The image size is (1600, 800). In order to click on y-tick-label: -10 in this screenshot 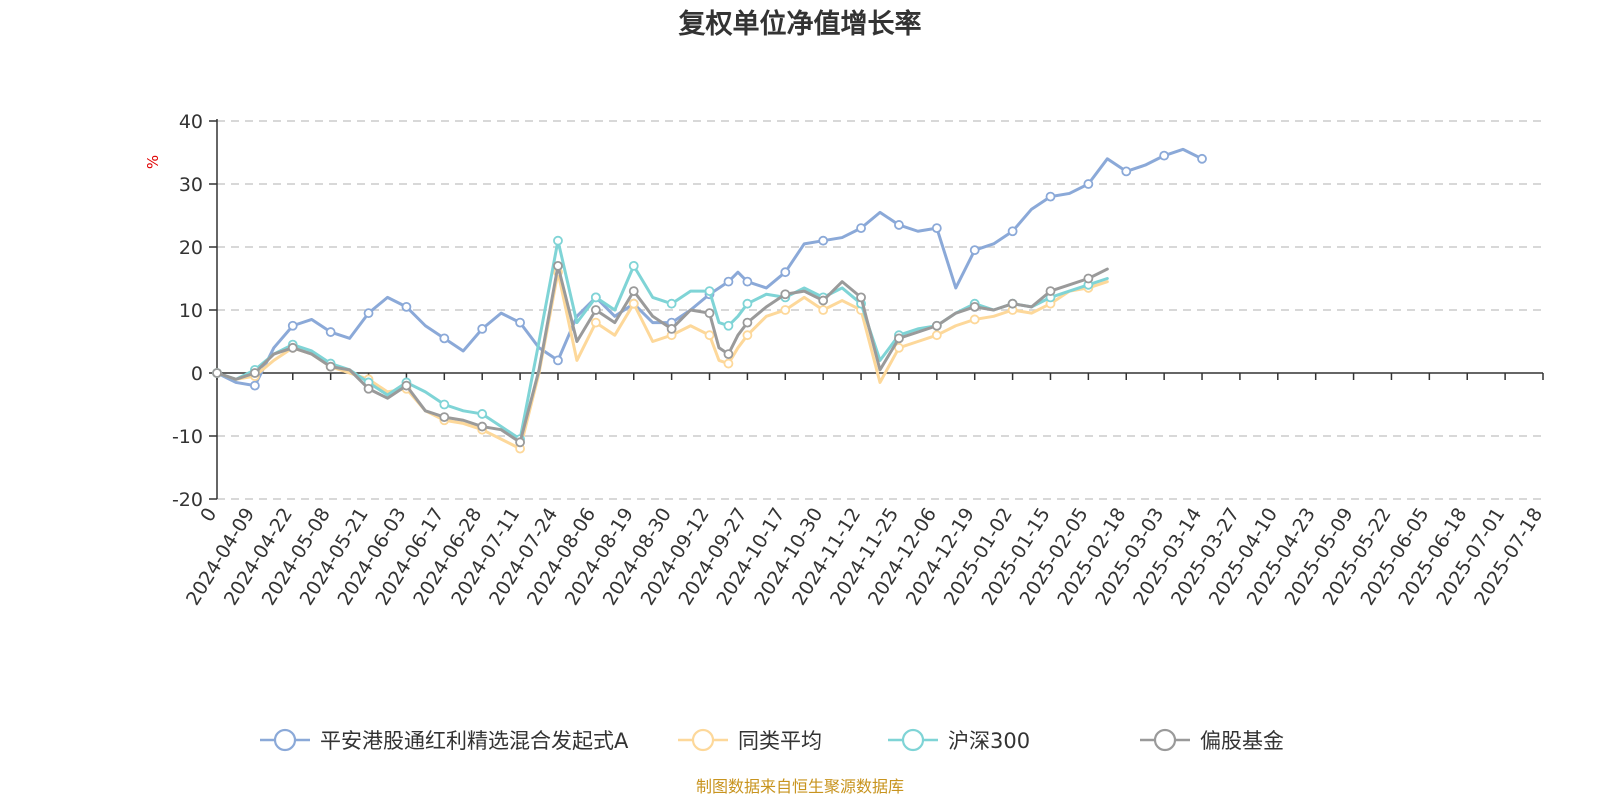, I will do `click(187, 437)`.